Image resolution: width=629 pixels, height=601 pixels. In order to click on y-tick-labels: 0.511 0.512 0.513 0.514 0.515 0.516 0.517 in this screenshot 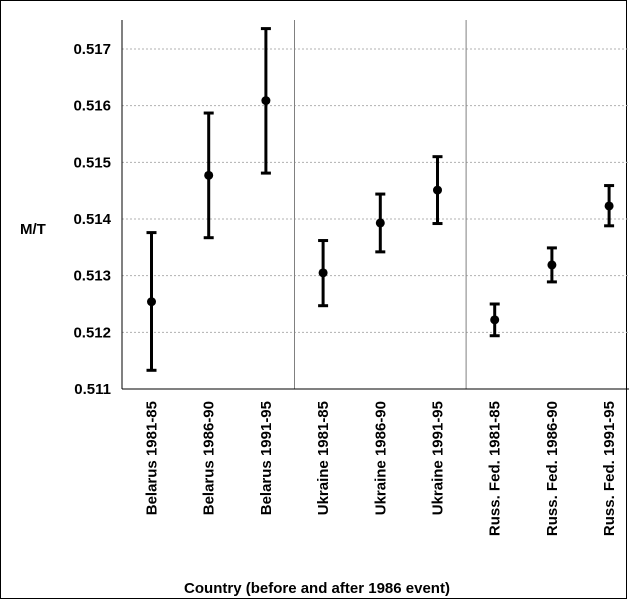, I will do `click(92, 219)`.